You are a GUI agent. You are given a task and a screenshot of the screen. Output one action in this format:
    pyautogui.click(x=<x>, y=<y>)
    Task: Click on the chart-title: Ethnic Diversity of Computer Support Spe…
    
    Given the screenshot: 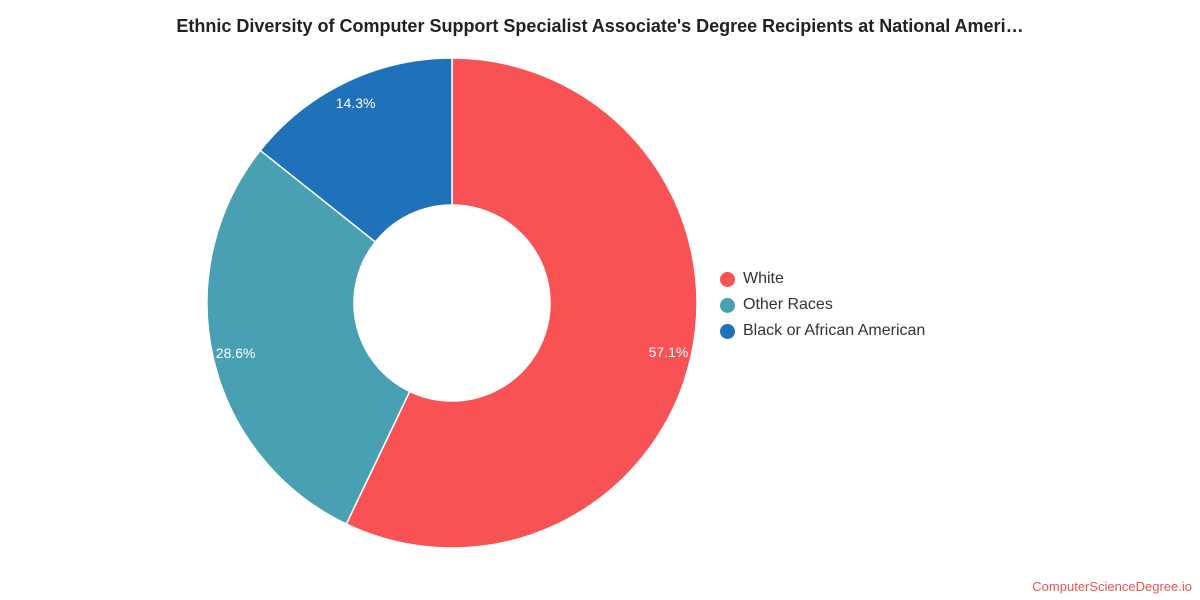 What is the action you would take?
    pyautogui.click(x=600, y=26)
    